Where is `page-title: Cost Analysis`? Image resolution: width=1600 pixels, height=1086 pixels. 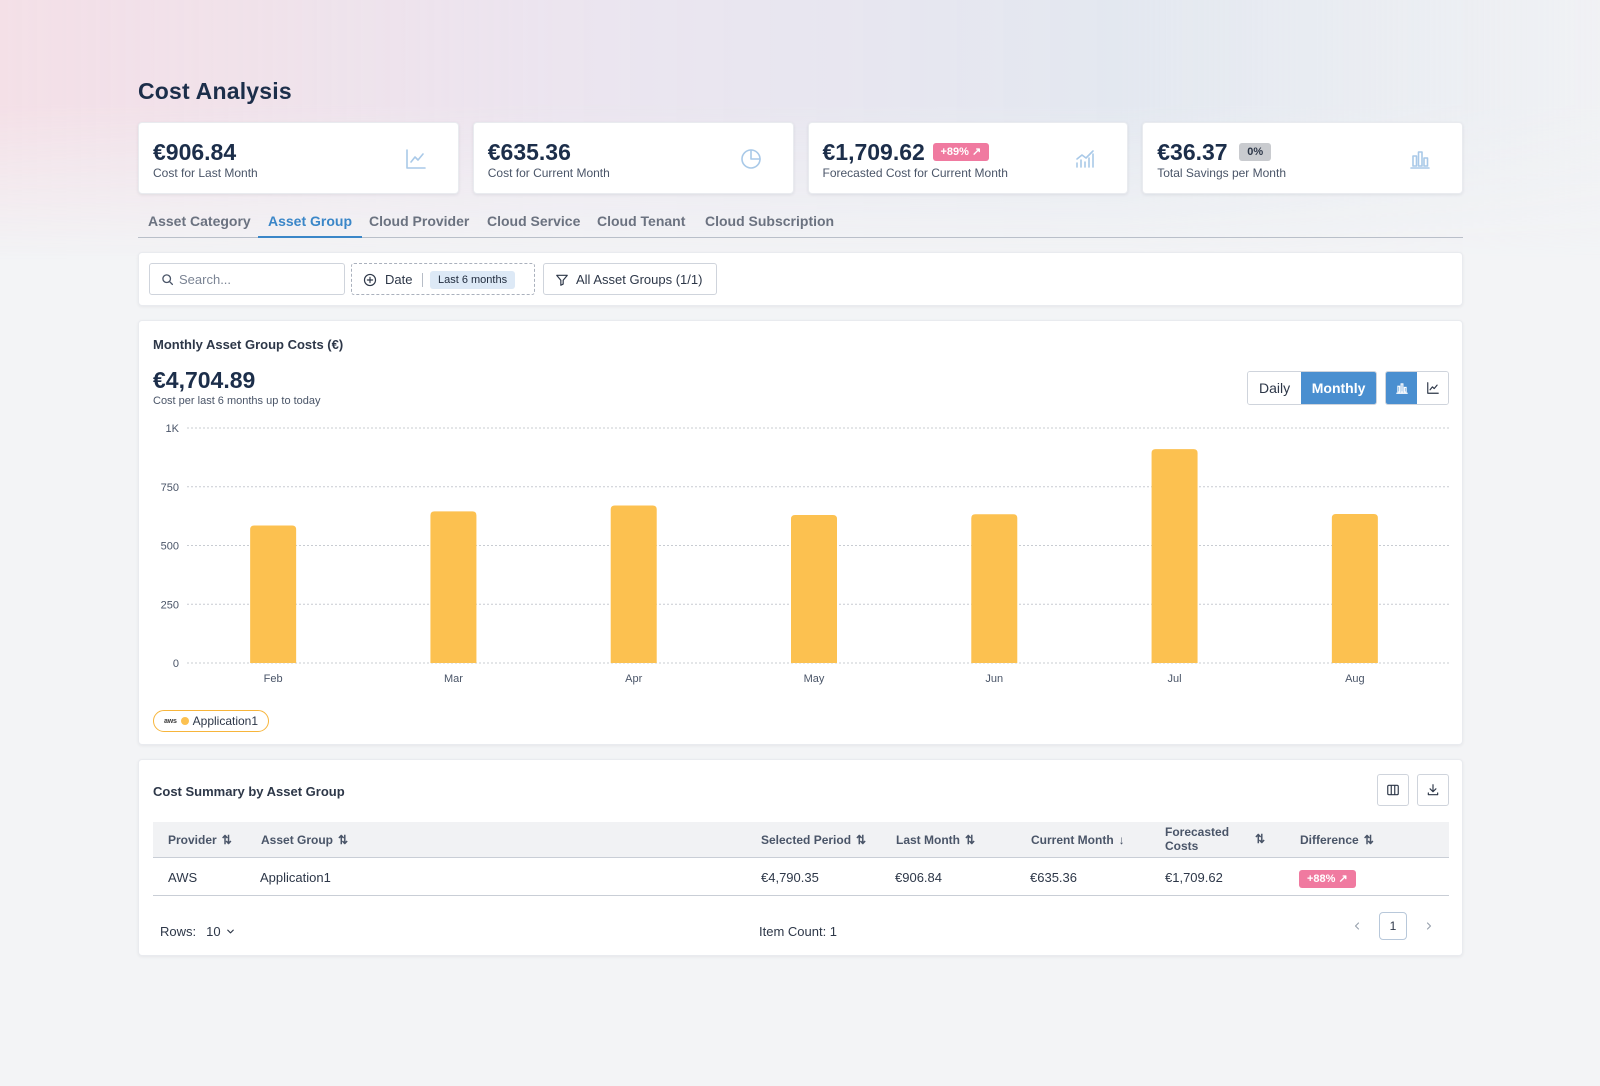 page-title: Cost Analysis is located at coordinates (215, 91).